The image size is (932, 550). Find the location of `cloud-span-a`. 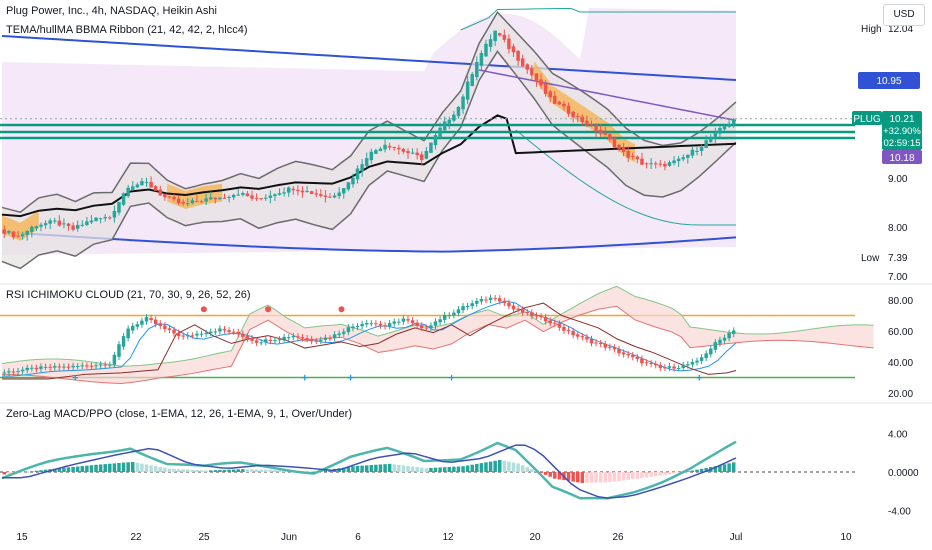

cloud-span-a is located at coordinates (437, 326).